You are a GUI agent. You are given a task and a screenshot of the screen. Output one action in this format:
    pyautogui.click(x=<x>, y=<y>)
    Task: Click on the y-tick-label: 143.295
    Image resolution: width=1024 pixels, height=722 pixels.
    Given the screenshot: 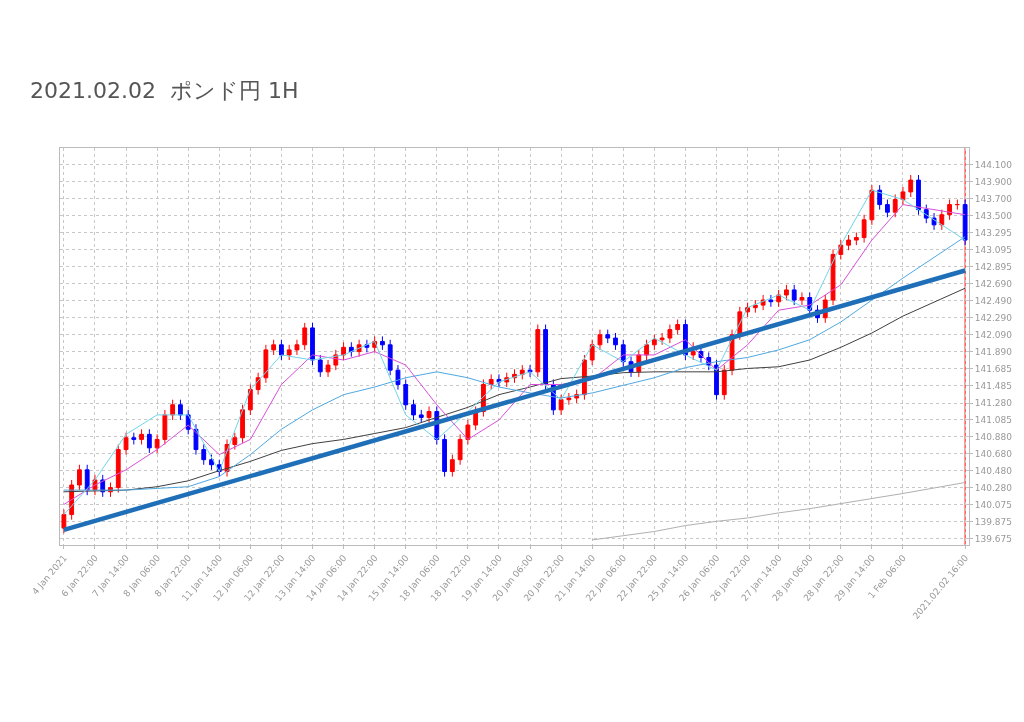 What is the action you would take?
    pyautogui.click(x=993, y=233)
    